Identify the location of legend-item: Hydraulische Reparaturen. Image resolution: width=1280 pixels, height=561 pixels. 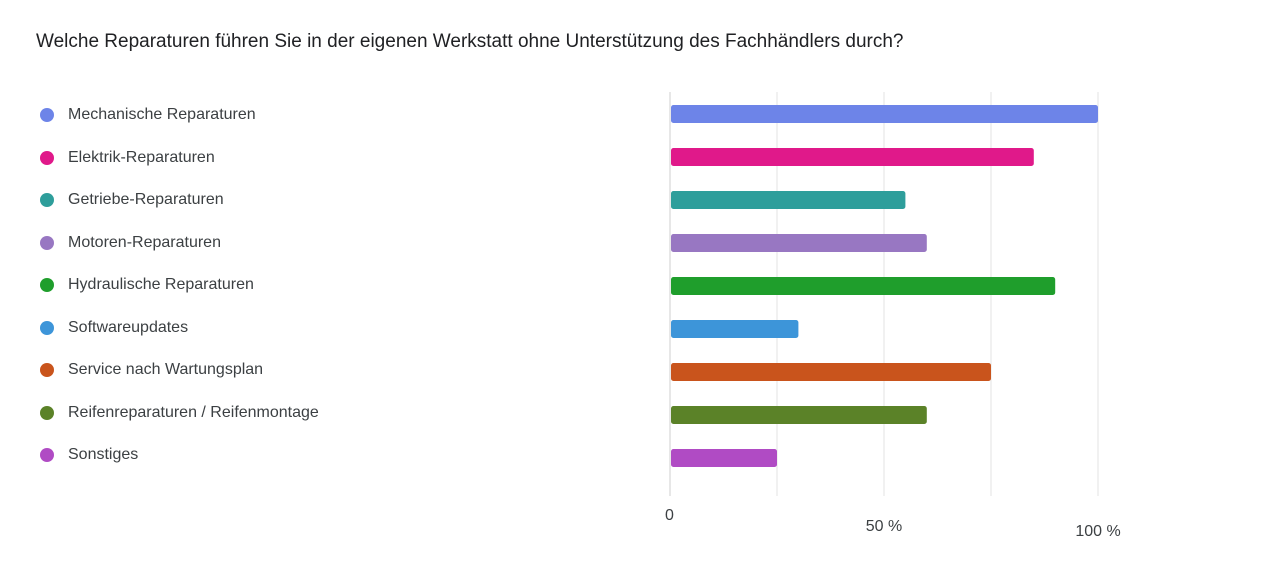
(147, 285).